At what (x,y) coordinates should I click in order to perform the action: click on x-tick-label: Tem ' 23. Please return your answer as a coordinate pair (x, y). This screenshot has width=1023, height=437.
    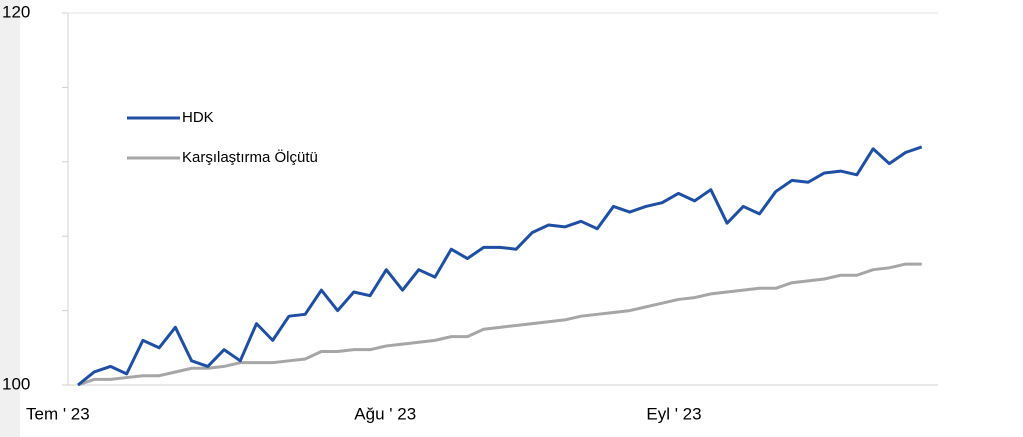
    Looking at the image, I should click on (58, 413).